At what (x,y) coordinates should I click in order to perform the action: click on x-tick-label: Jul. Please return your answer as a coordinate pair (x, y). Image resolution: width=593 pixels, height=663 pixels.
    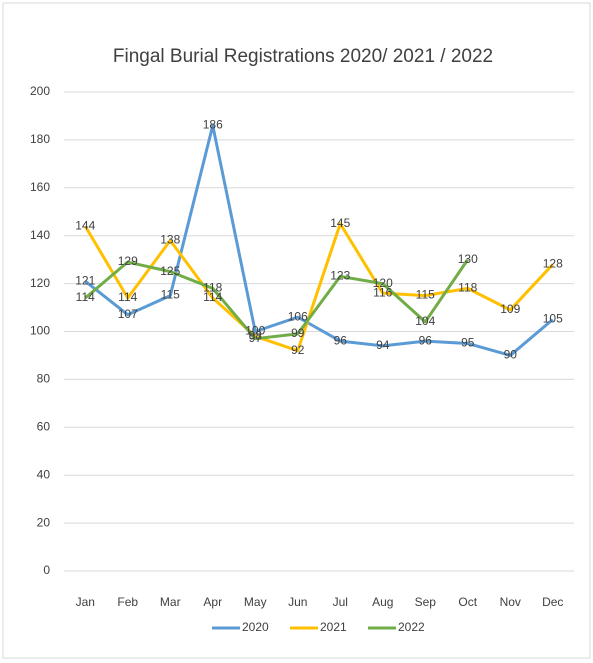
    Looking at the image, I should click on (340, 602).